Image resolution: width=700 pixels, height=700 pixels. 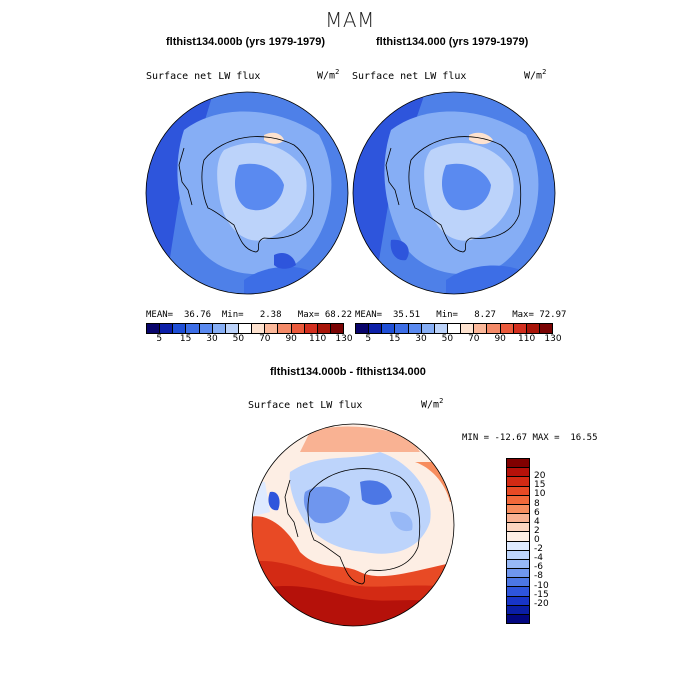 I want to click on panel-1-colorbar-tick-label: 70, so click(x=265, y=339).